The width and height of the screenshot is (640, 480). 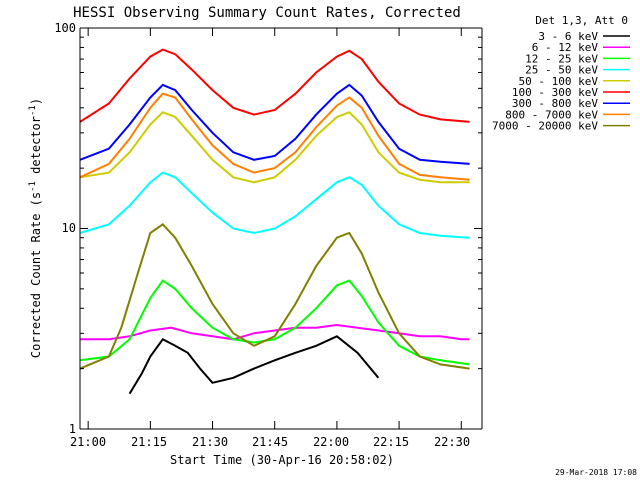 What do you see at coordinates (391, 442) in the screenshot?
I see `x-tick-label-2215: 22:15` at bounding box center [391, 442].